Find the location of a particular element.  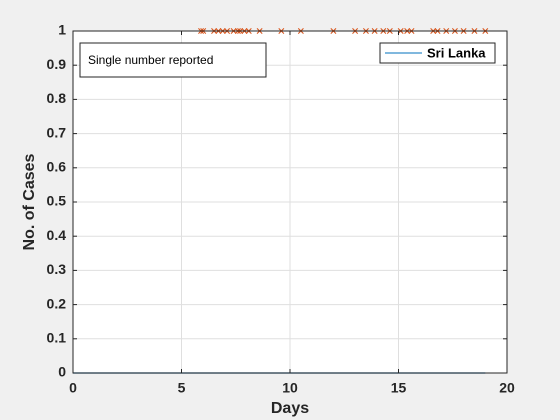

y-tick-label: 0.5 is located at coordinates (57, 201).